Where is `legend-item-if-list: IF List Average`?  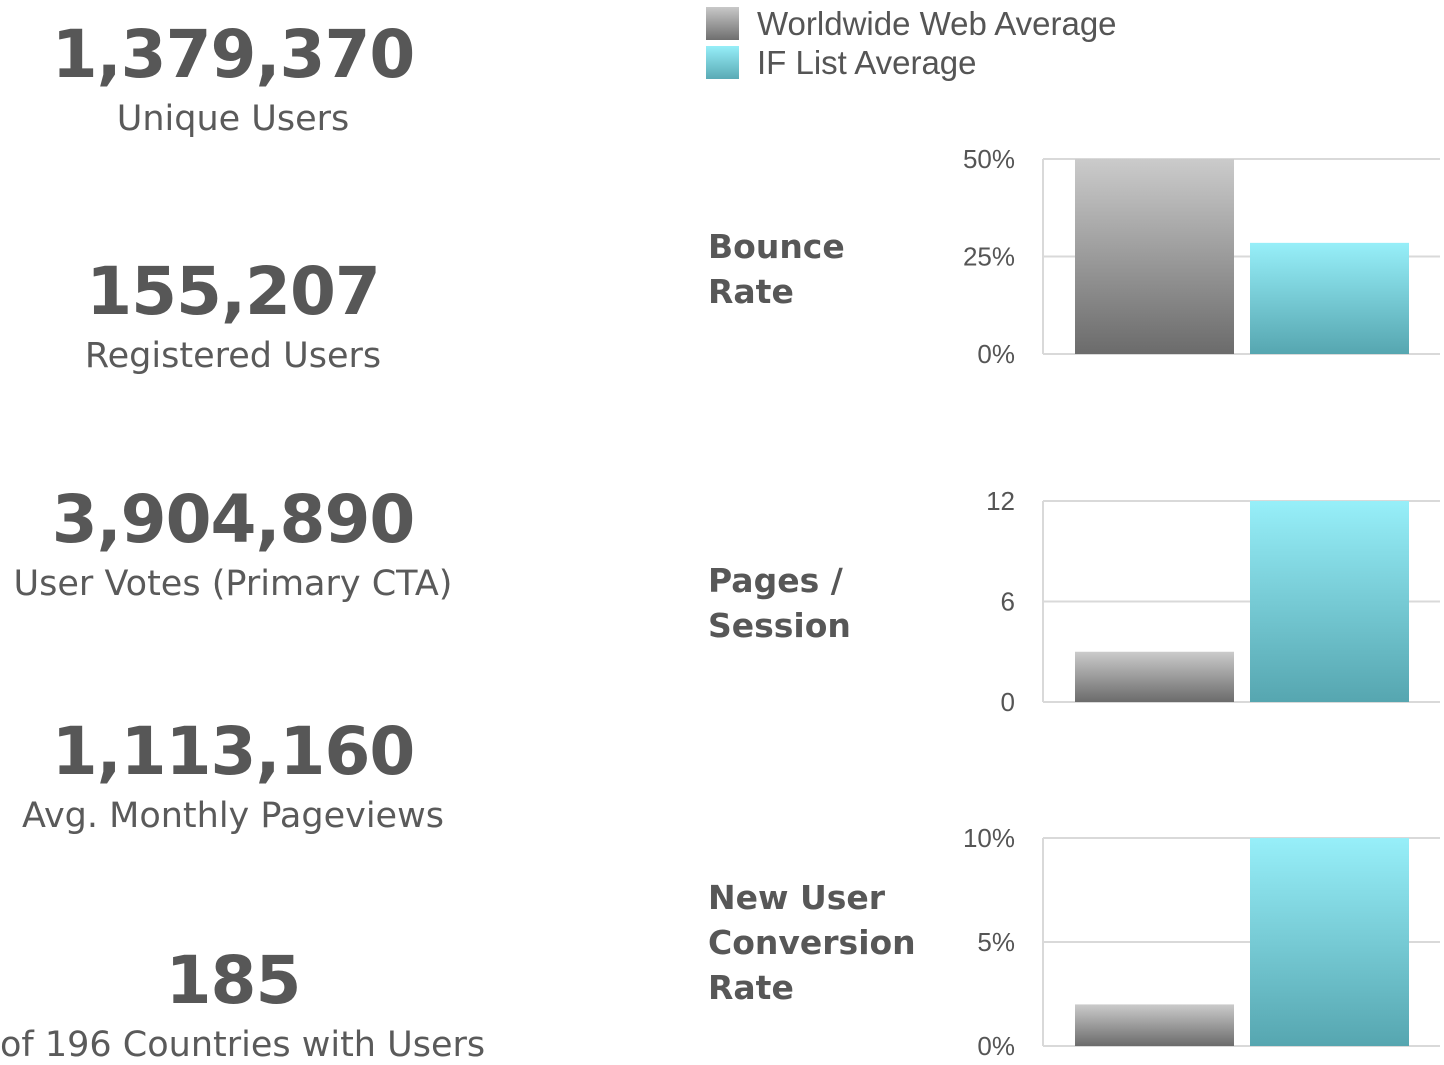
legend-item-if-list: IF List Average is located at coordinates (911, 62).